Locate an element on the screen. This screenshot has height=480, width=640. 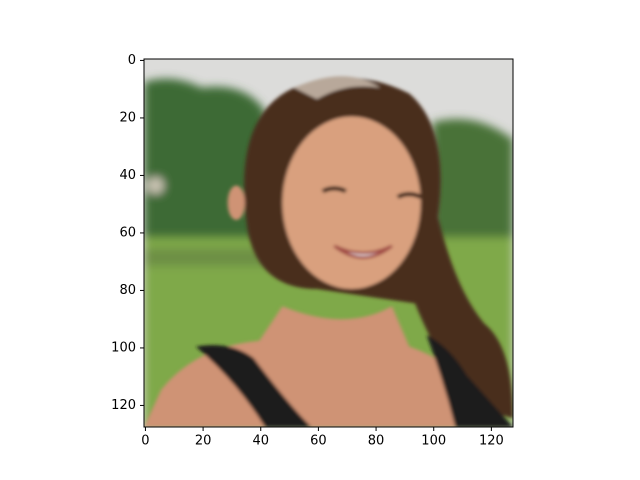
y-tick-label: 120 is located at coordinates (123, 405).